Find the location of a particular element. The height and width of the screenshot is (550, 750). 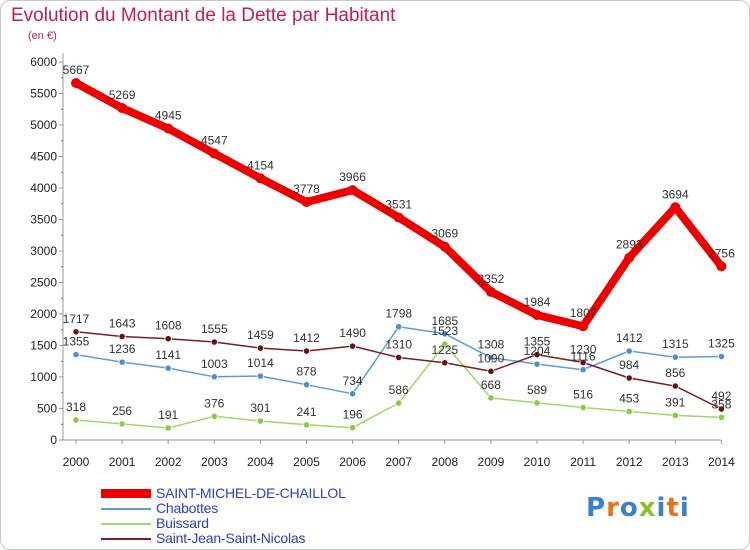

x-tick-label: 2011 is located at coordinates (583, 462).